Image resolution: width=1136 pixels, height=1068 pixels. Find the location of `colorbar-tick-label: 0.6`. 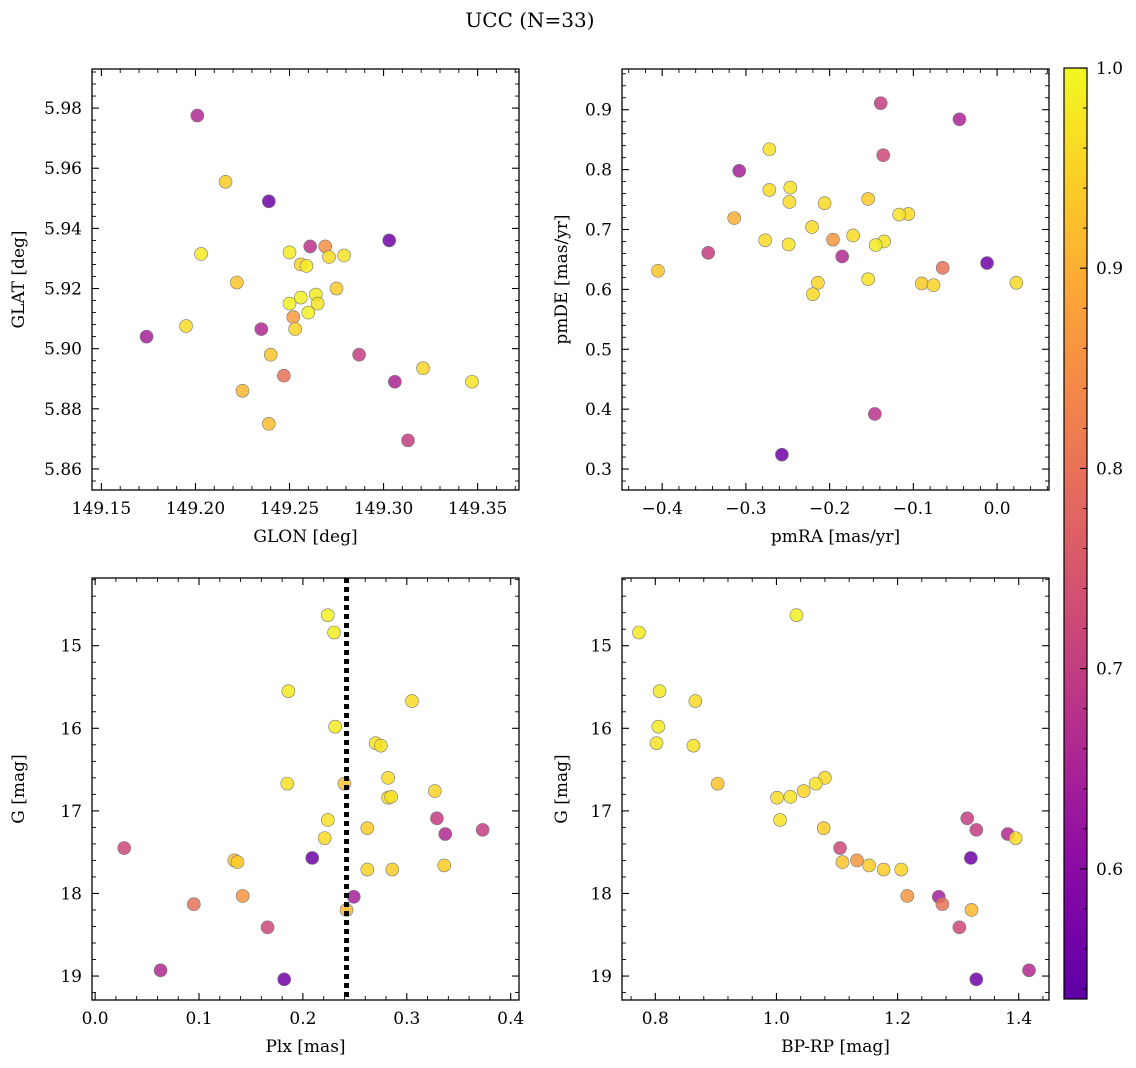

colorbar-tick-label: 0.6 is located at coordinates (1109, 870).